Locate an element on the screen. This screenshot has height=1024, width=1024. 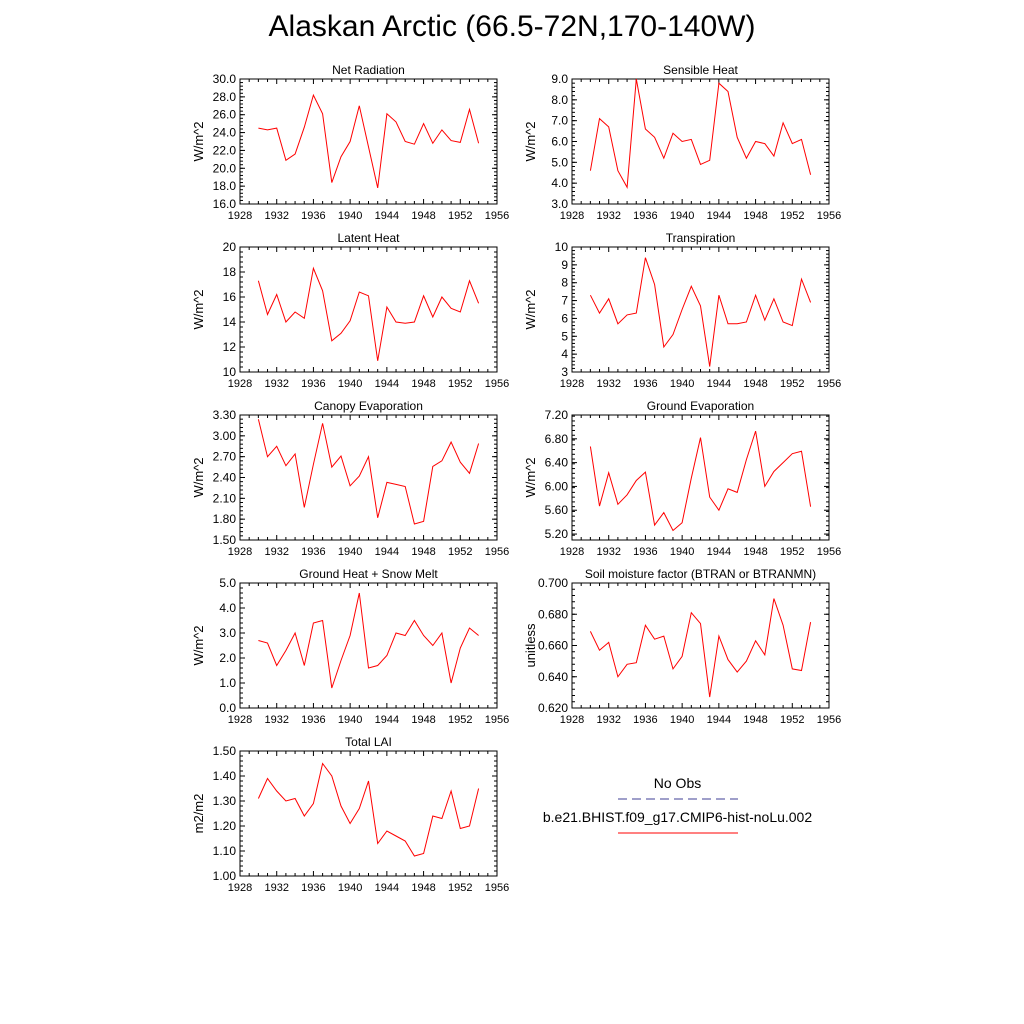
y-tick-label: 1.50 is located at coordinates (225, 540).